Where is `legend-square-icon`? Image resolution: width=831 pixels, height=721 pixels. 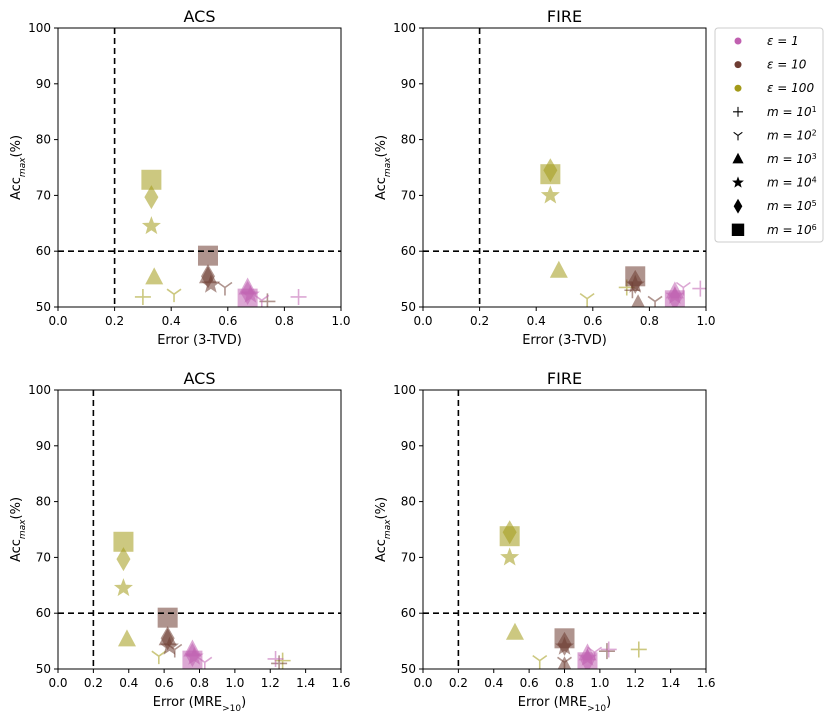
legend-square-icon is located at coordinates (738, 229).